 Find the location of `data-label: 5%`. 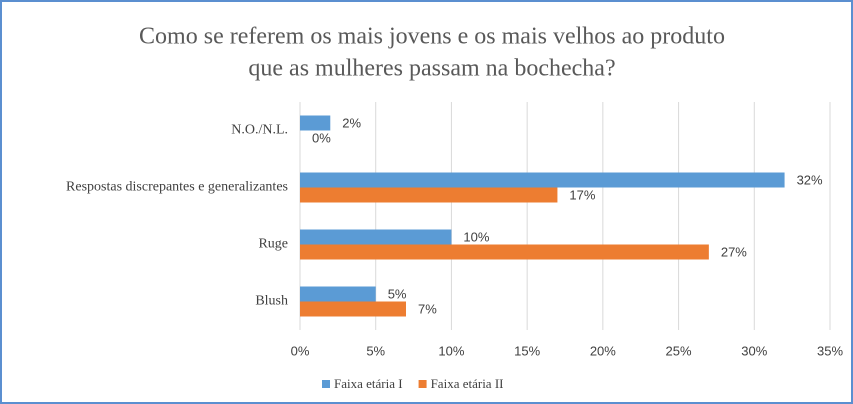

data-label: 5% is located at coordinates (397, 293).